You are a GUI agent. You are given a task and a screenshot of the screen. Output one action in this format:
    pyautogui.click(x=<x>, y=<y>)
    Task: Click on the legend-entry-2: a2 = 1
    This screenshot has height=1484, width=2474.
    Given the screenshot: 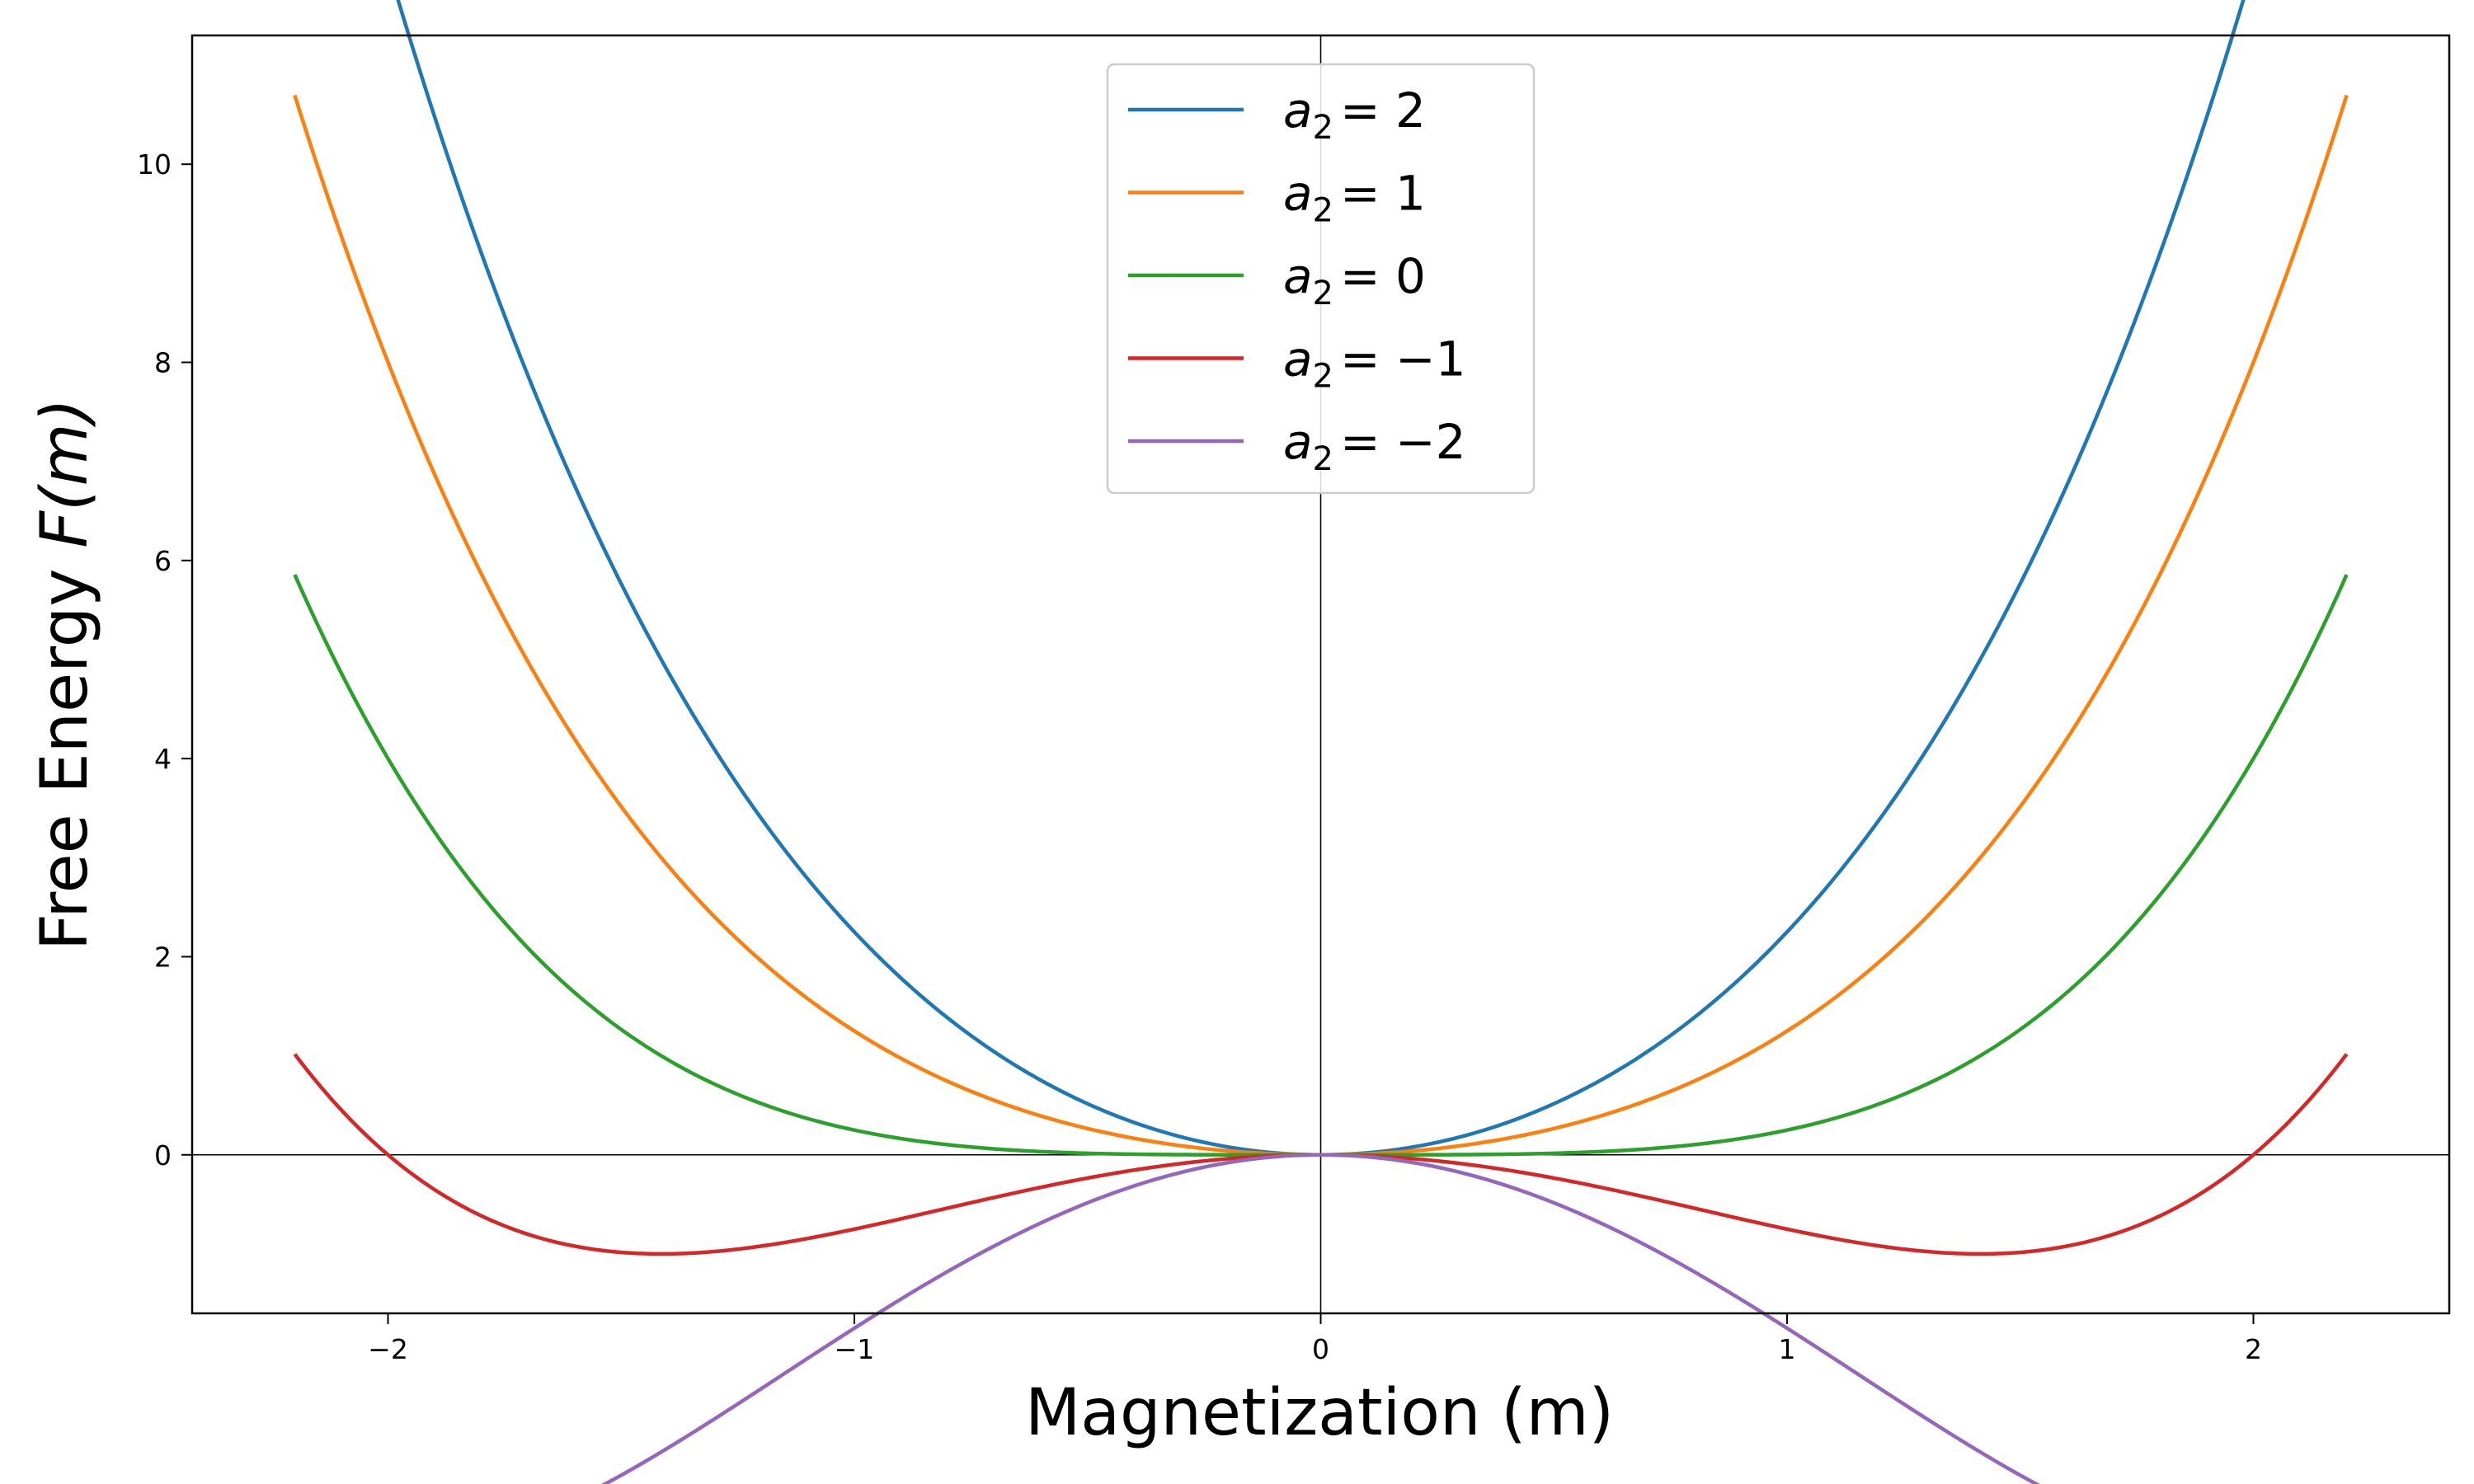 What is the action you would take?
    pyautogui.click(x=1354, y=198)
    